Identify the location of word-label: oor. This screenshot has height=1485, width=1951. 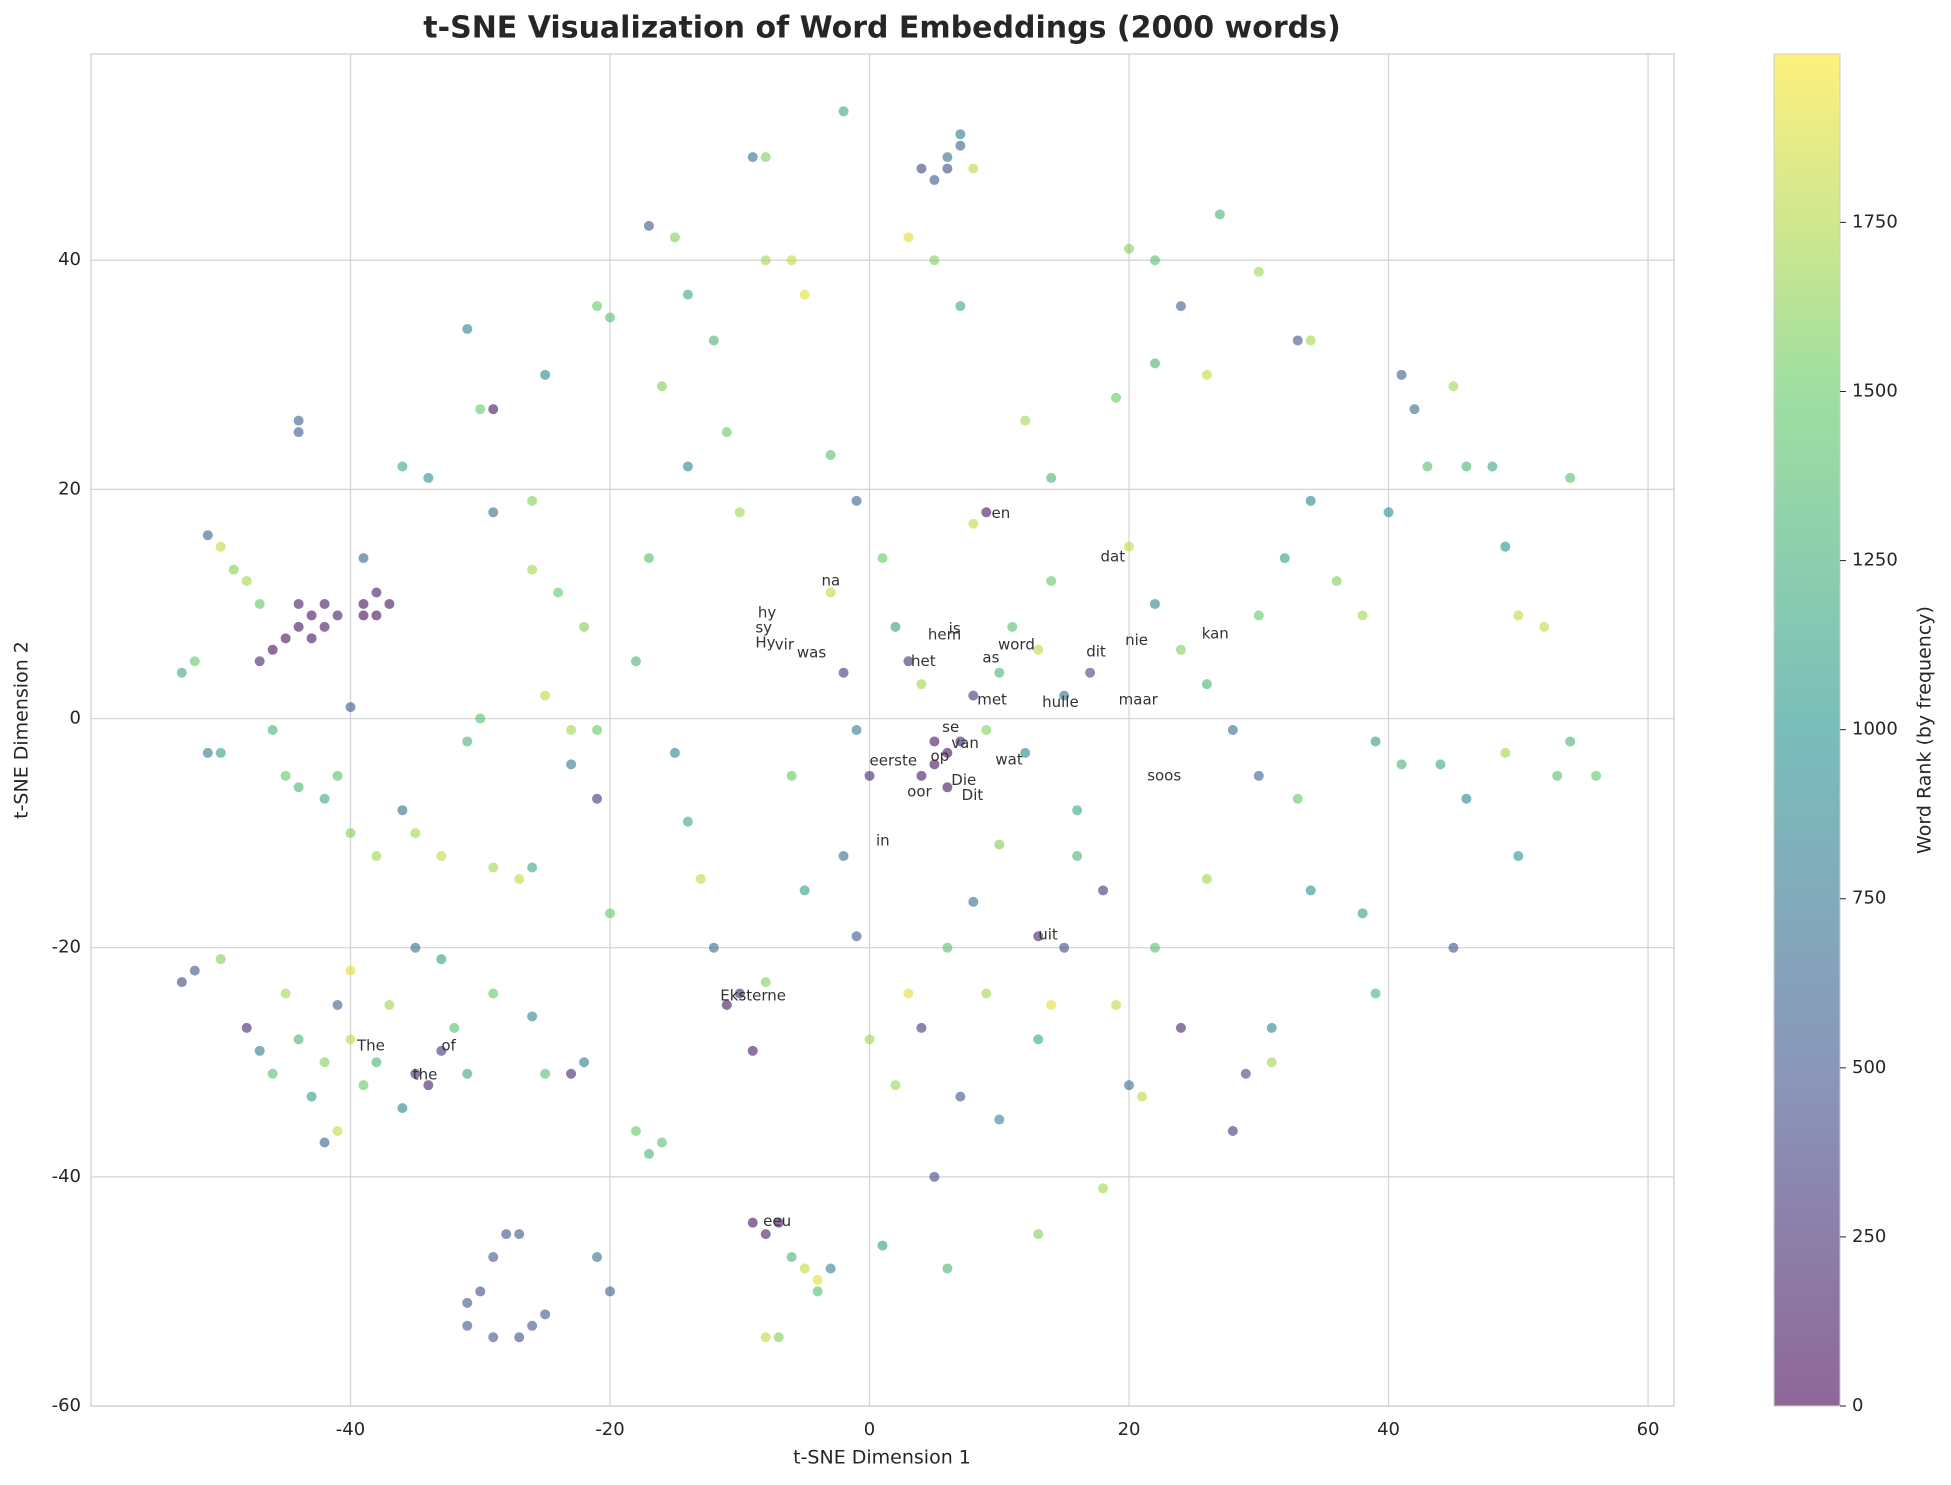
(919, 791).